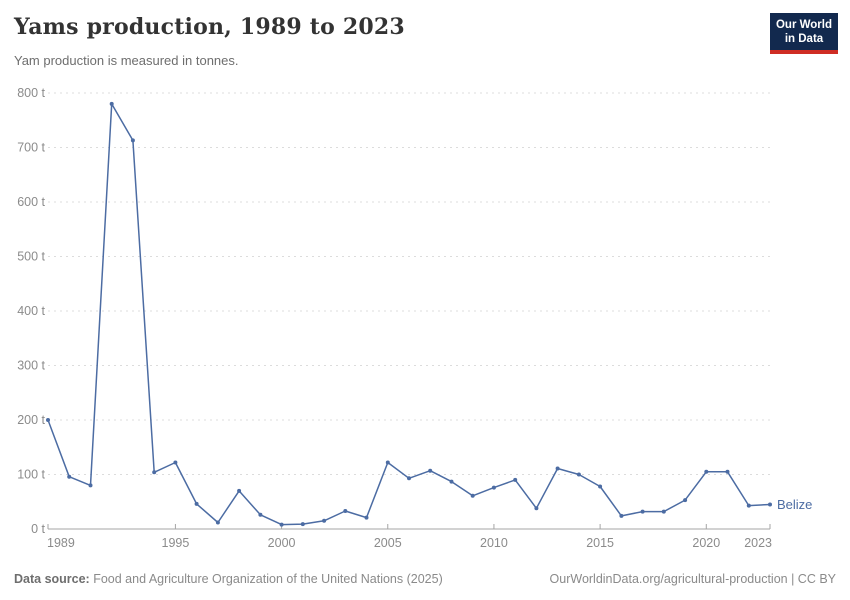 Image resolution: width=850 pixels, height=600 pixels. I want to click on owid-logo-text-line1: Our World, so click(803, 25).